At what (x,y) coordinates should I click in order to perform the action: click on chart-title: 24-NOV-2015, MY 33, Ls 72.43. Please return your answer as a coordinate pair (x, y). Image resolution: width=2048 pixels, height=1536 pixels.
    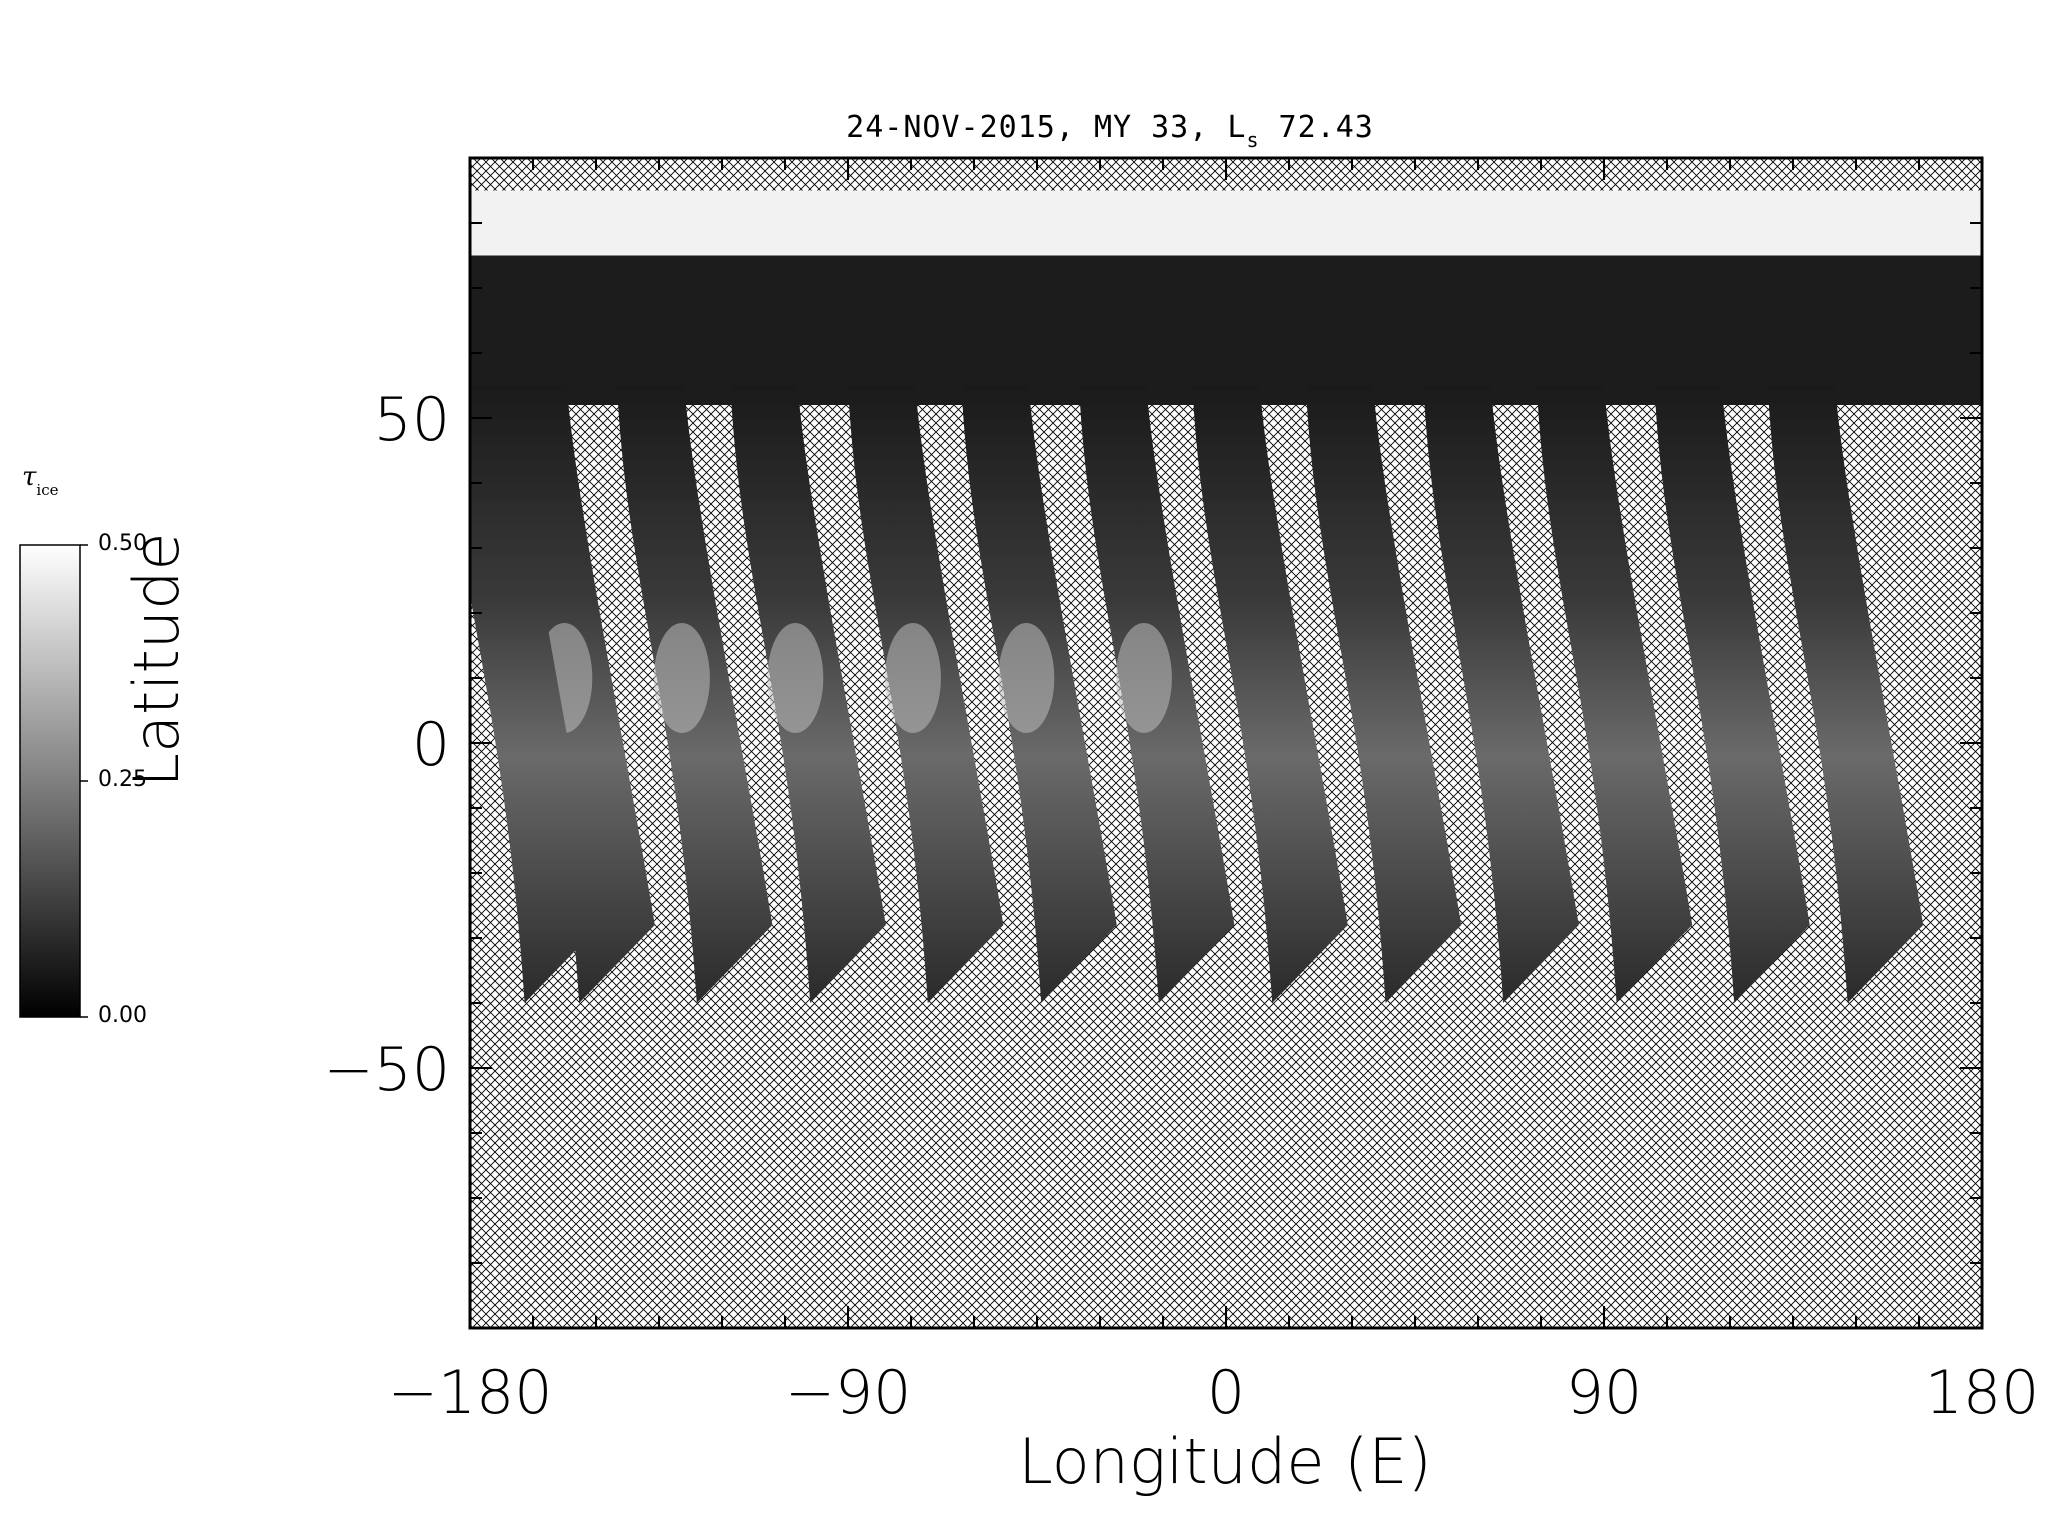
    Looking at the image, I should click on (1110, 131).